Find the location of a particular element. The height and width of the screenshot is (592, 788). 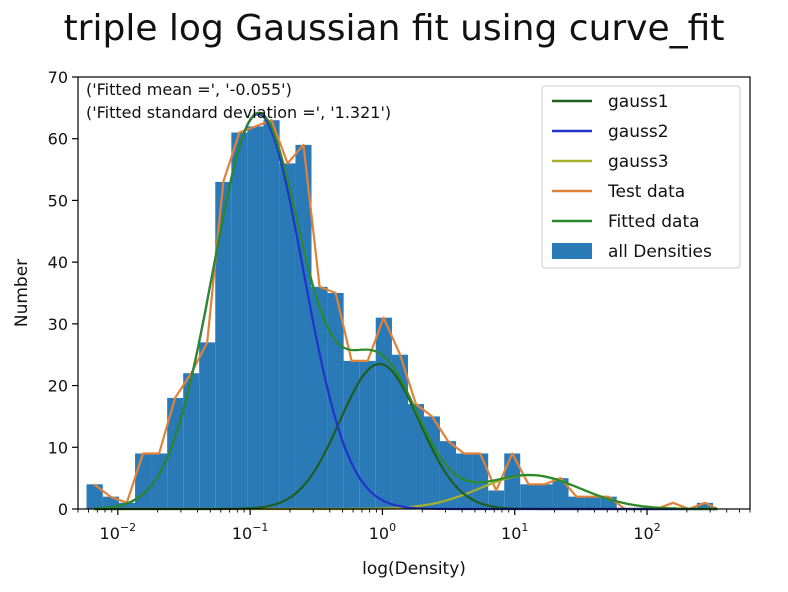

legend-label: gauss3 is located at coordinates (638, 162).